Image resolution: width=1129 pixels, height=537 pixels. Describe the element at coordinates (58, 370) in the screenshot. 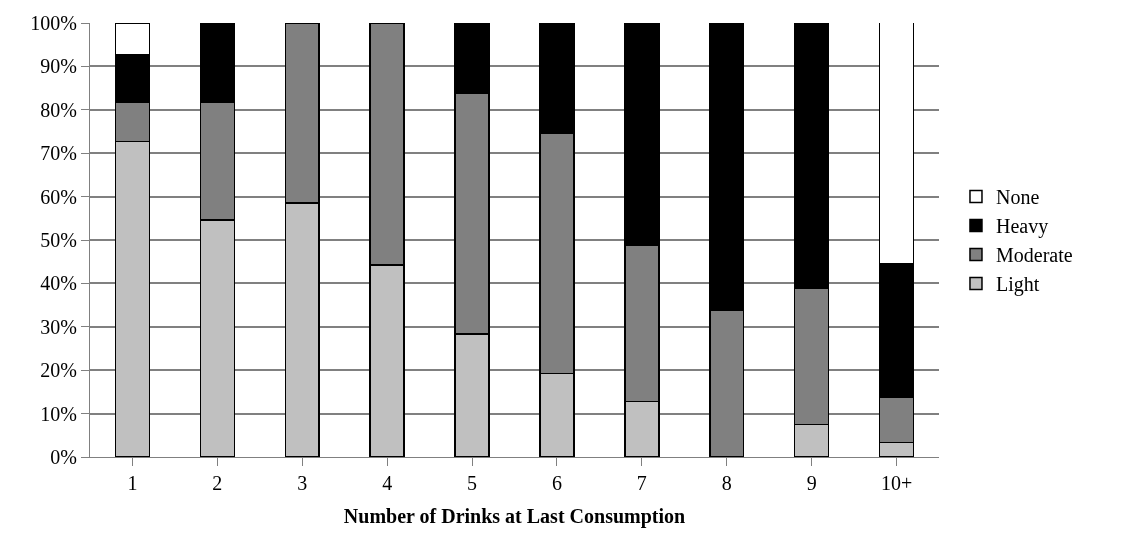

I see `y-tick-label: 20%` at that location.